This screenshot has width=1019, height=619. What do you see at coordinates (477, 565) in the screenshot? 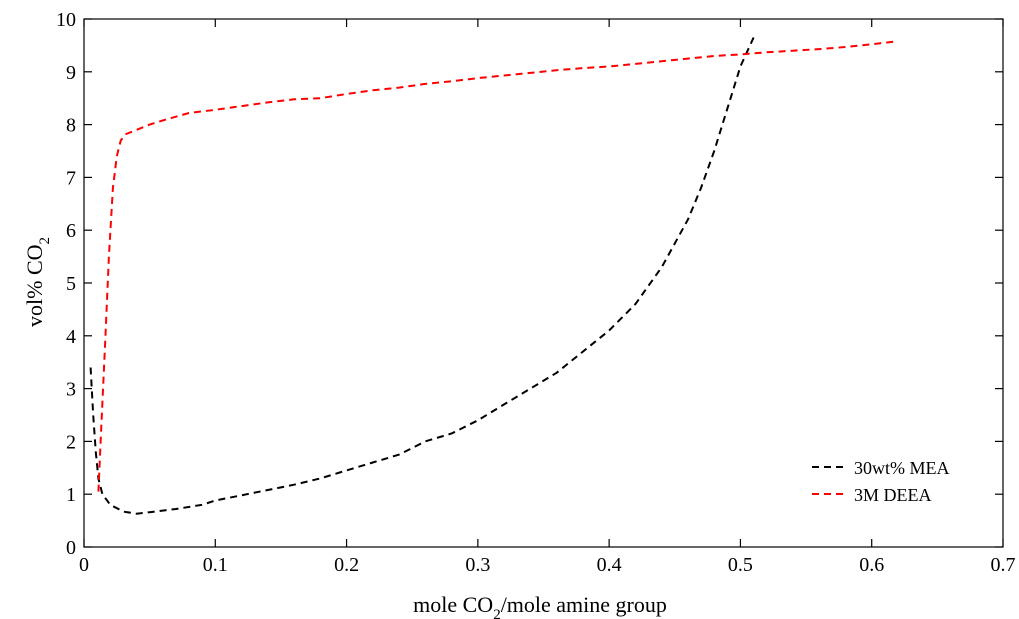
I see `x-tick-label: 0.3` at bounding box center [477, 565].